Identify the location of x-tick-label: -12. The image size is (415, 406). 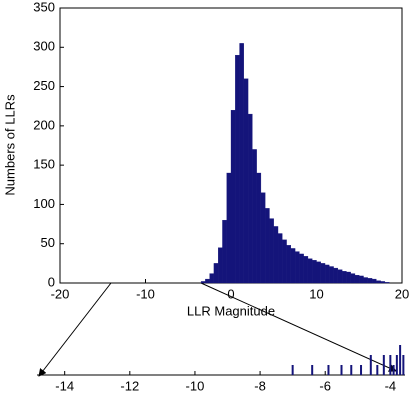
(129, 385).